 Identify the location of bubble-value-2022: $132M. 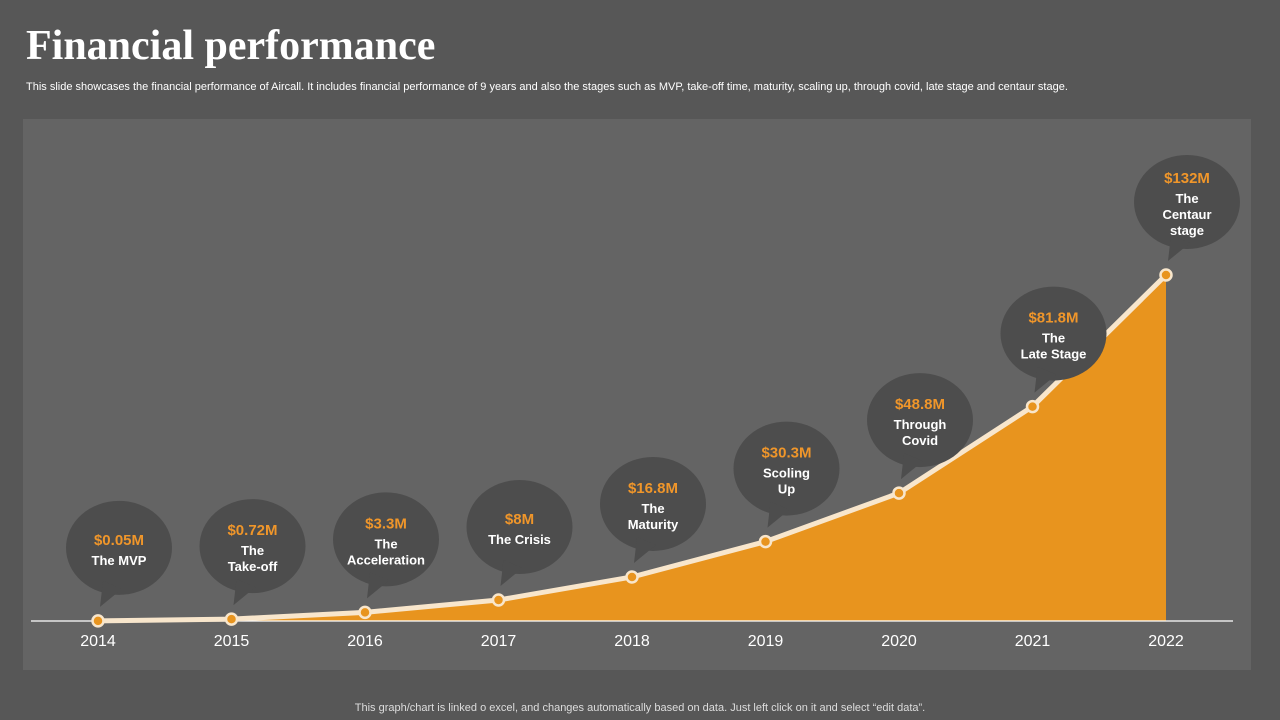
(1187, 178).